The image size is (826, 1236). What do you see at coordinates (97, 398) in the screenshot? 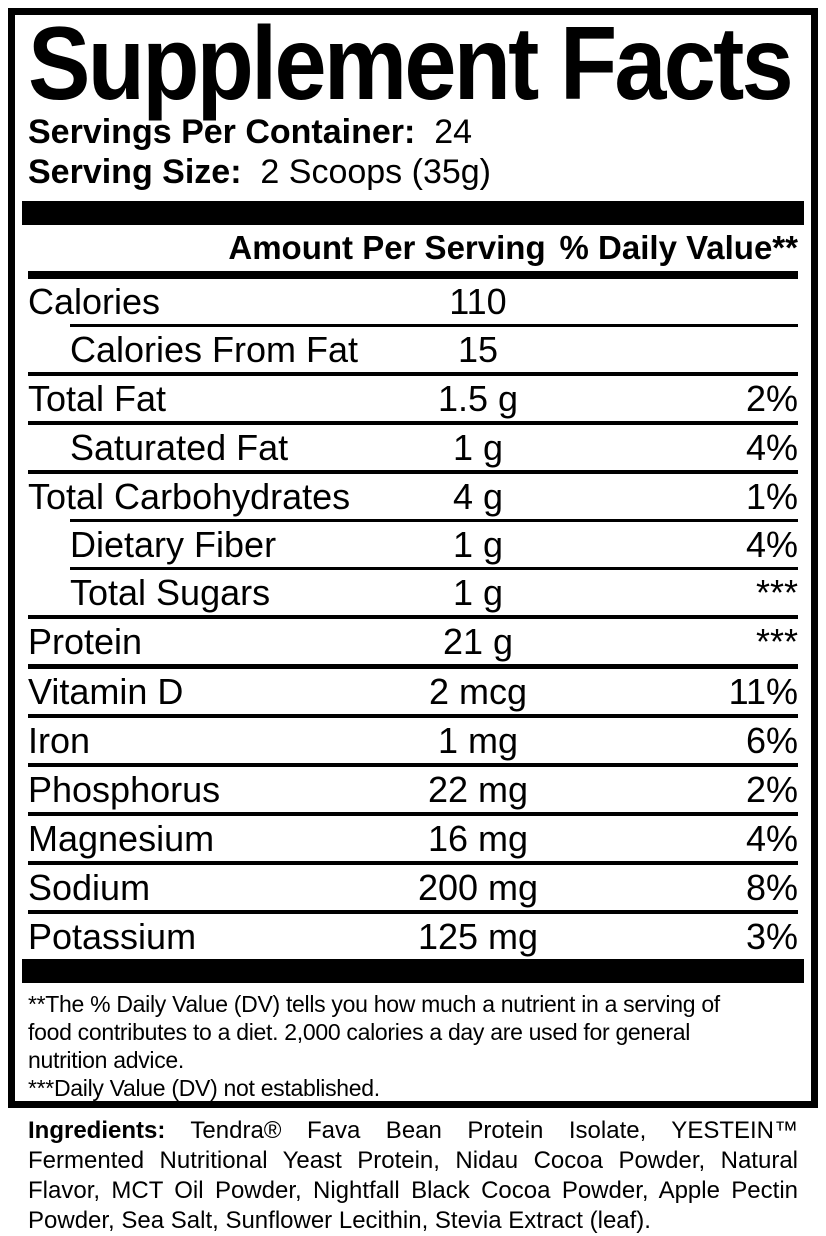
I see `nutrient-name: Total Fat` at bounding box center [97, 398].